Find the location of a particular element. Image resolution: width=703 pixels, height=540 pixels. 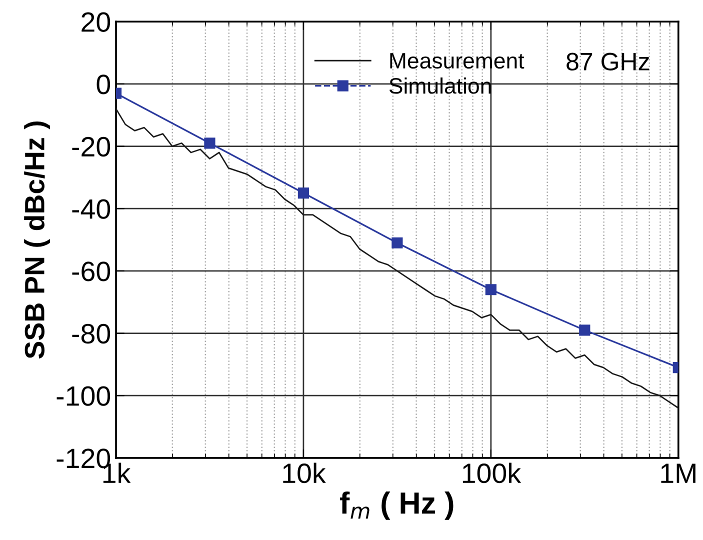

x-tick-label: 1M is located at coordinates (678, 473).